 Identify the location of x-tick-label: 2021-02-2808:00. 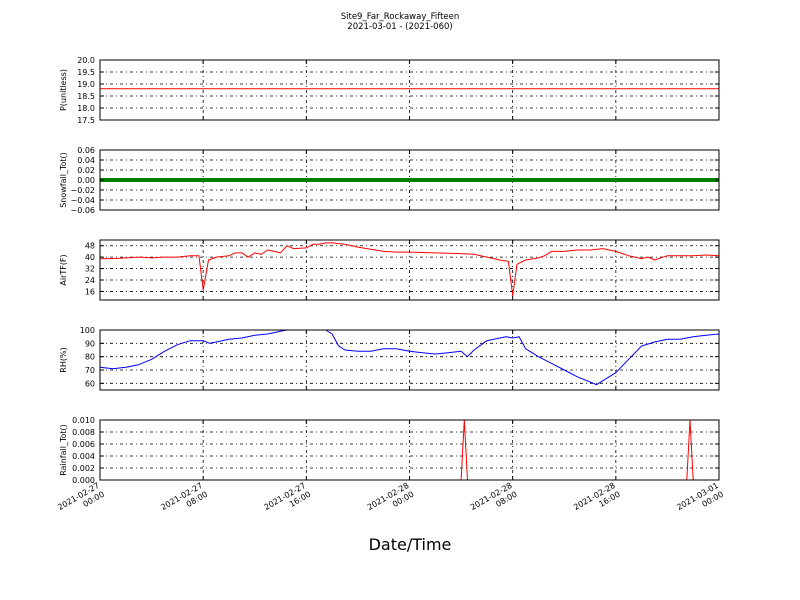
(494, 501).